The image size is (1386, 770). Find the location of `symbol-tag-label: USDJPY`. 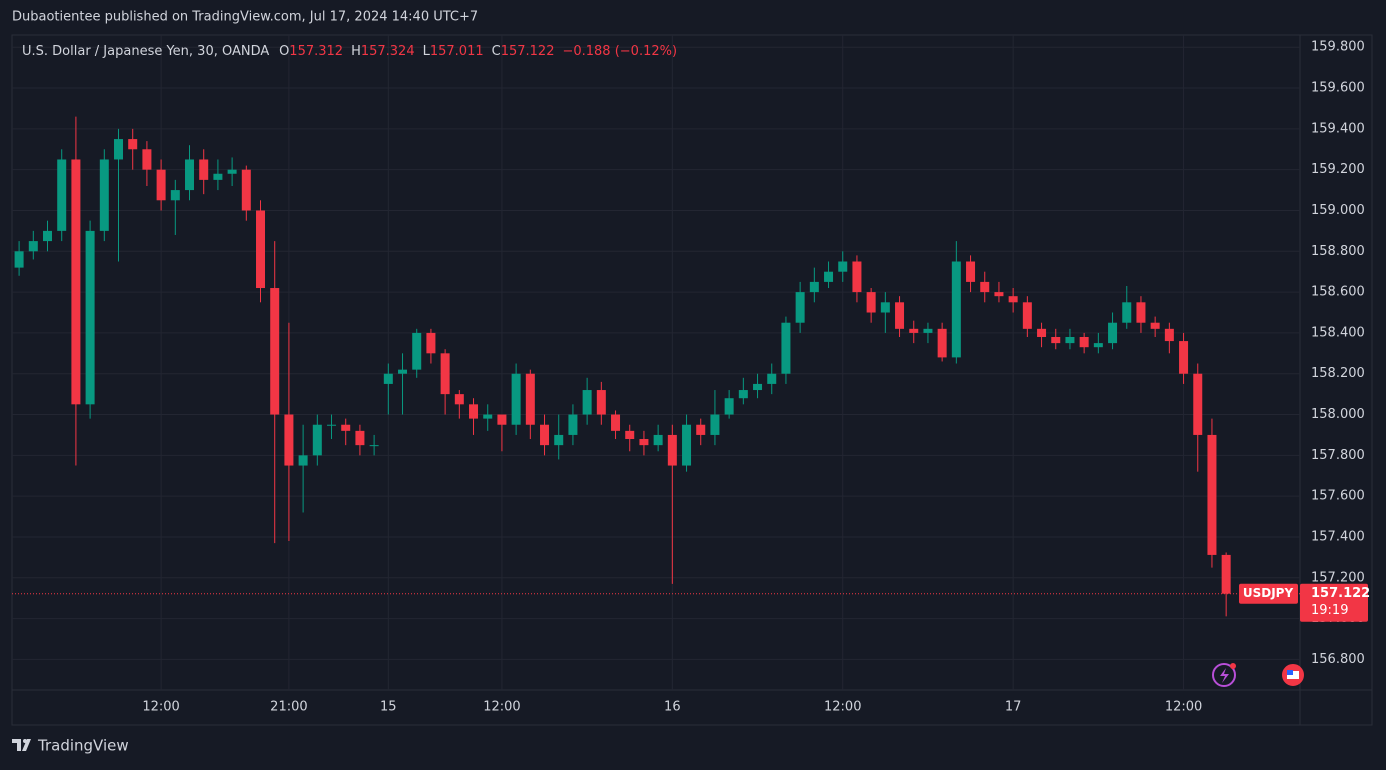

symbol-tag-label: USDJPY is located at coordinates (1268, 593).